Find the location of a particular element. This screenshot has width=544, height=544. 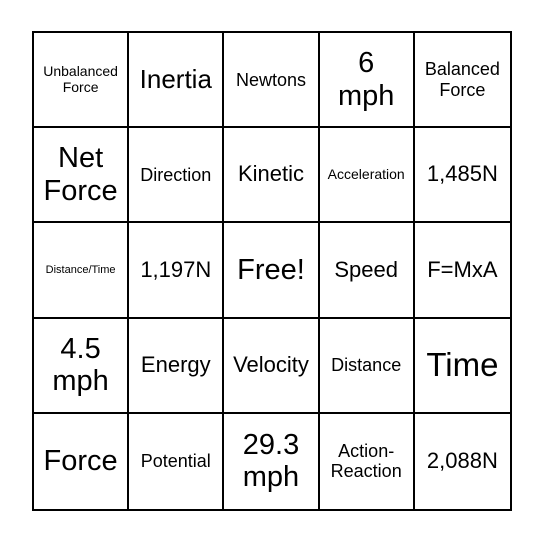

bingo-cell: Newtons is located at coordinates (272, 81).